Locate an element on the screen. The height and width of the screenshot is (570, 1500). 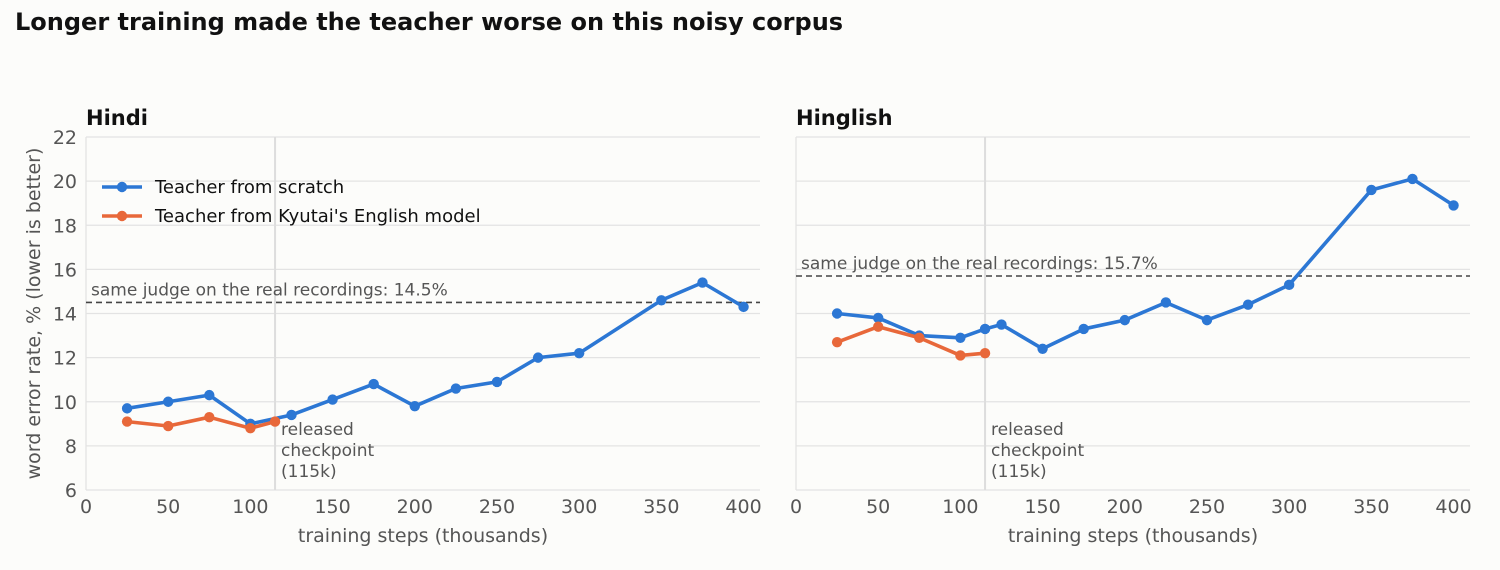
panel-title: Hinglish is located at coordinates (844, 118).